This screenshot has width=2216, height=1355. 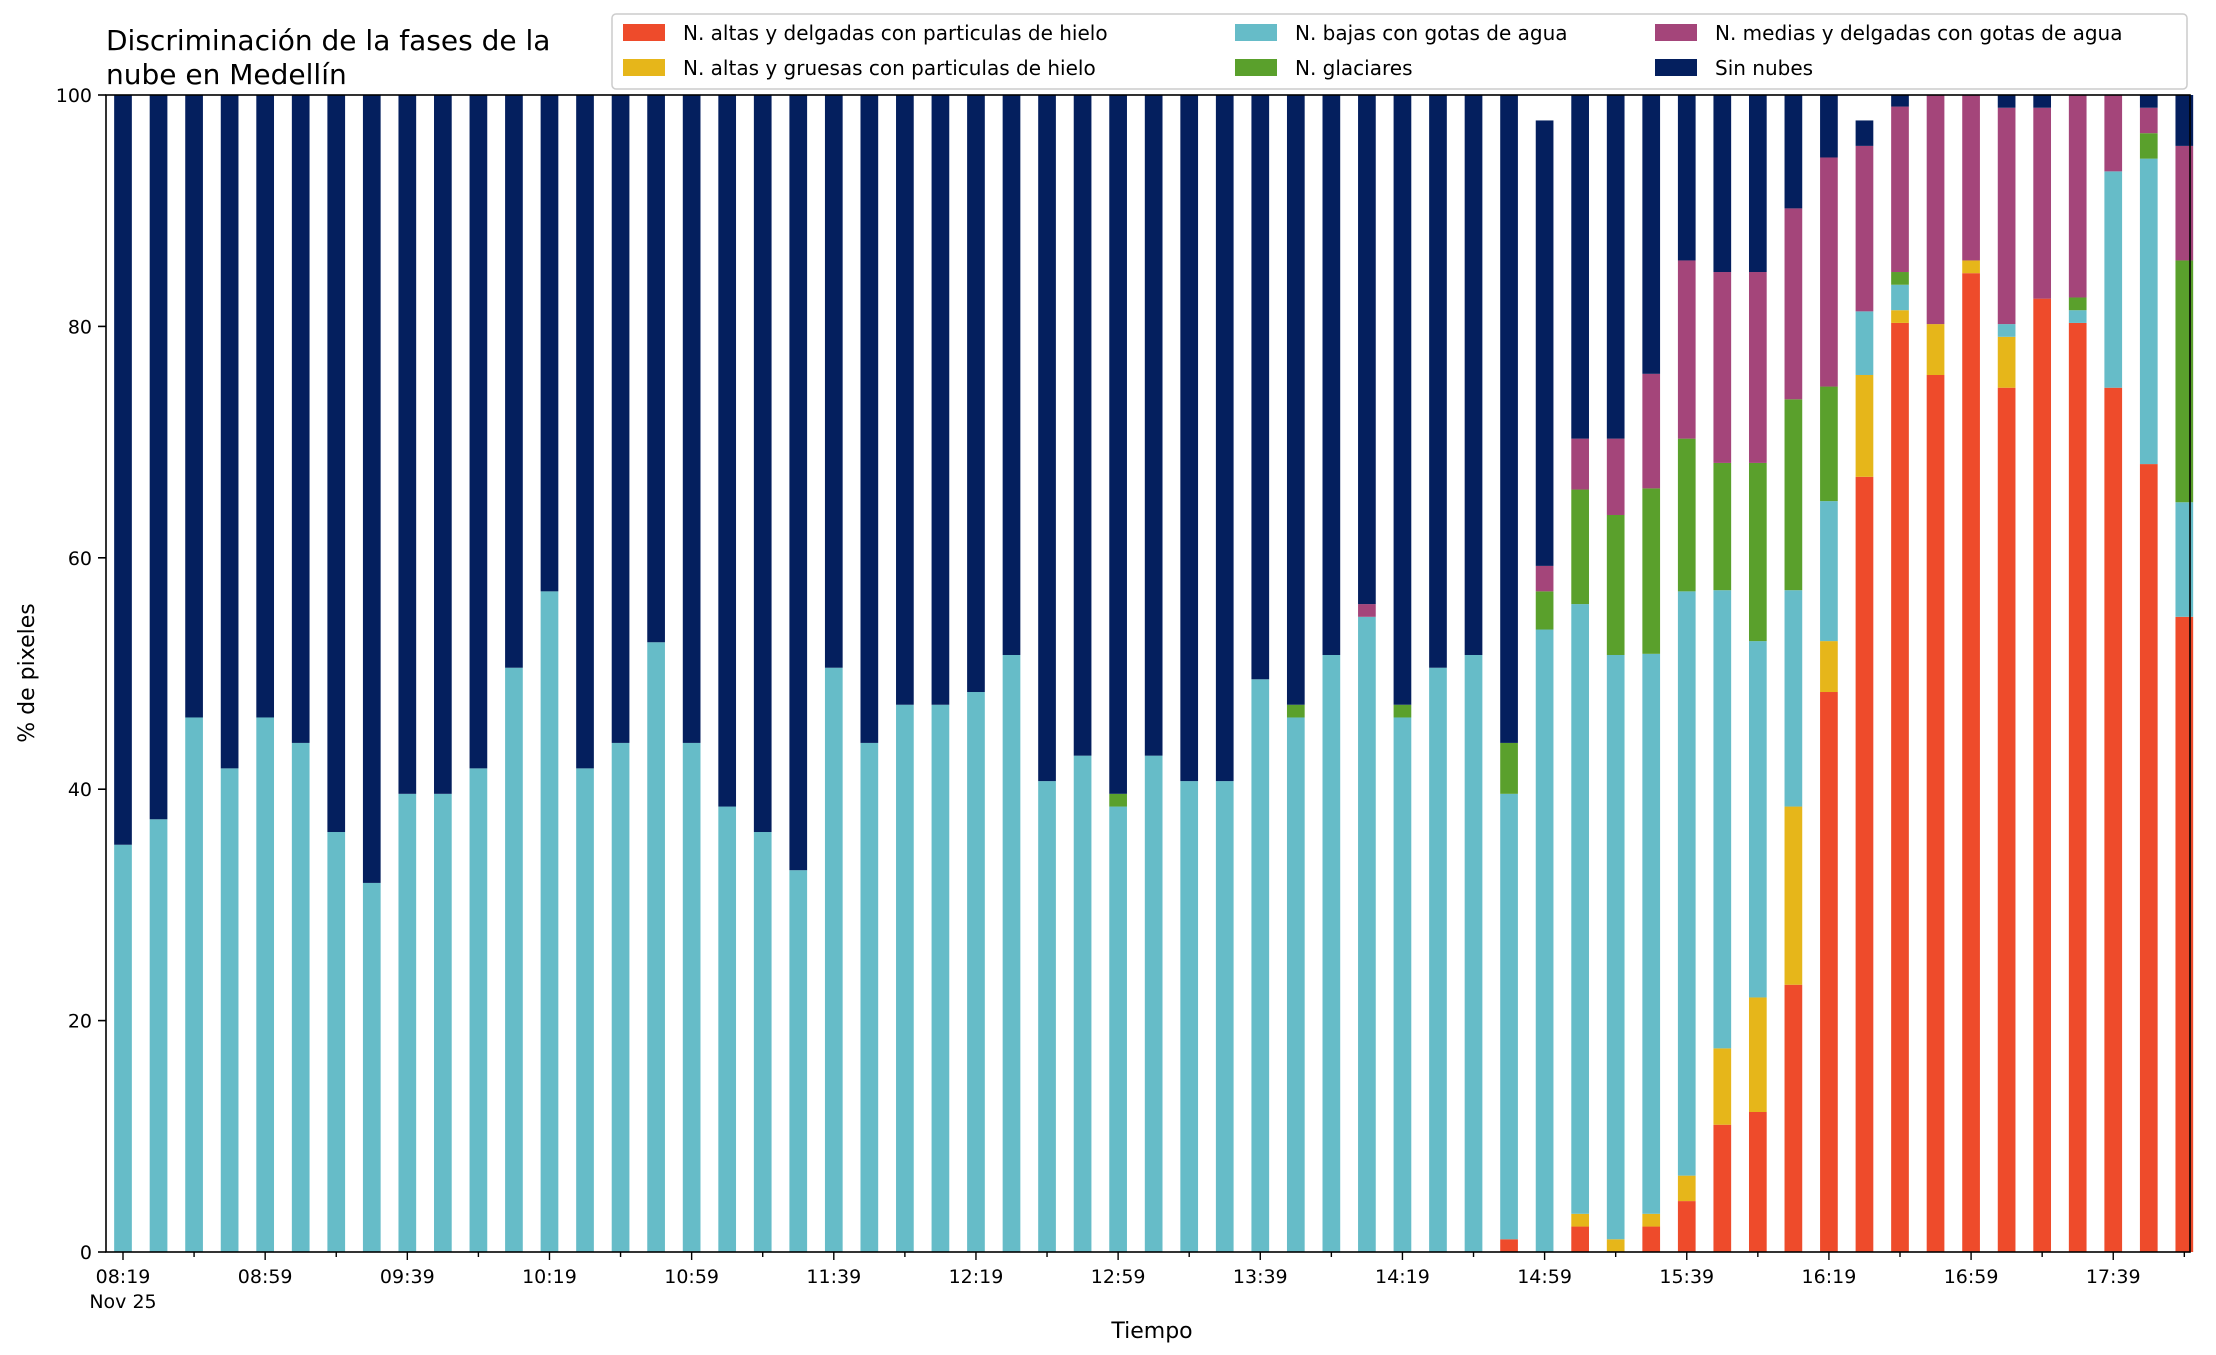 What do you see at coordinates (27, 672) in the screenshot?
I see `y-axis-label: % de pixeles` at bounding box center [27, 672].